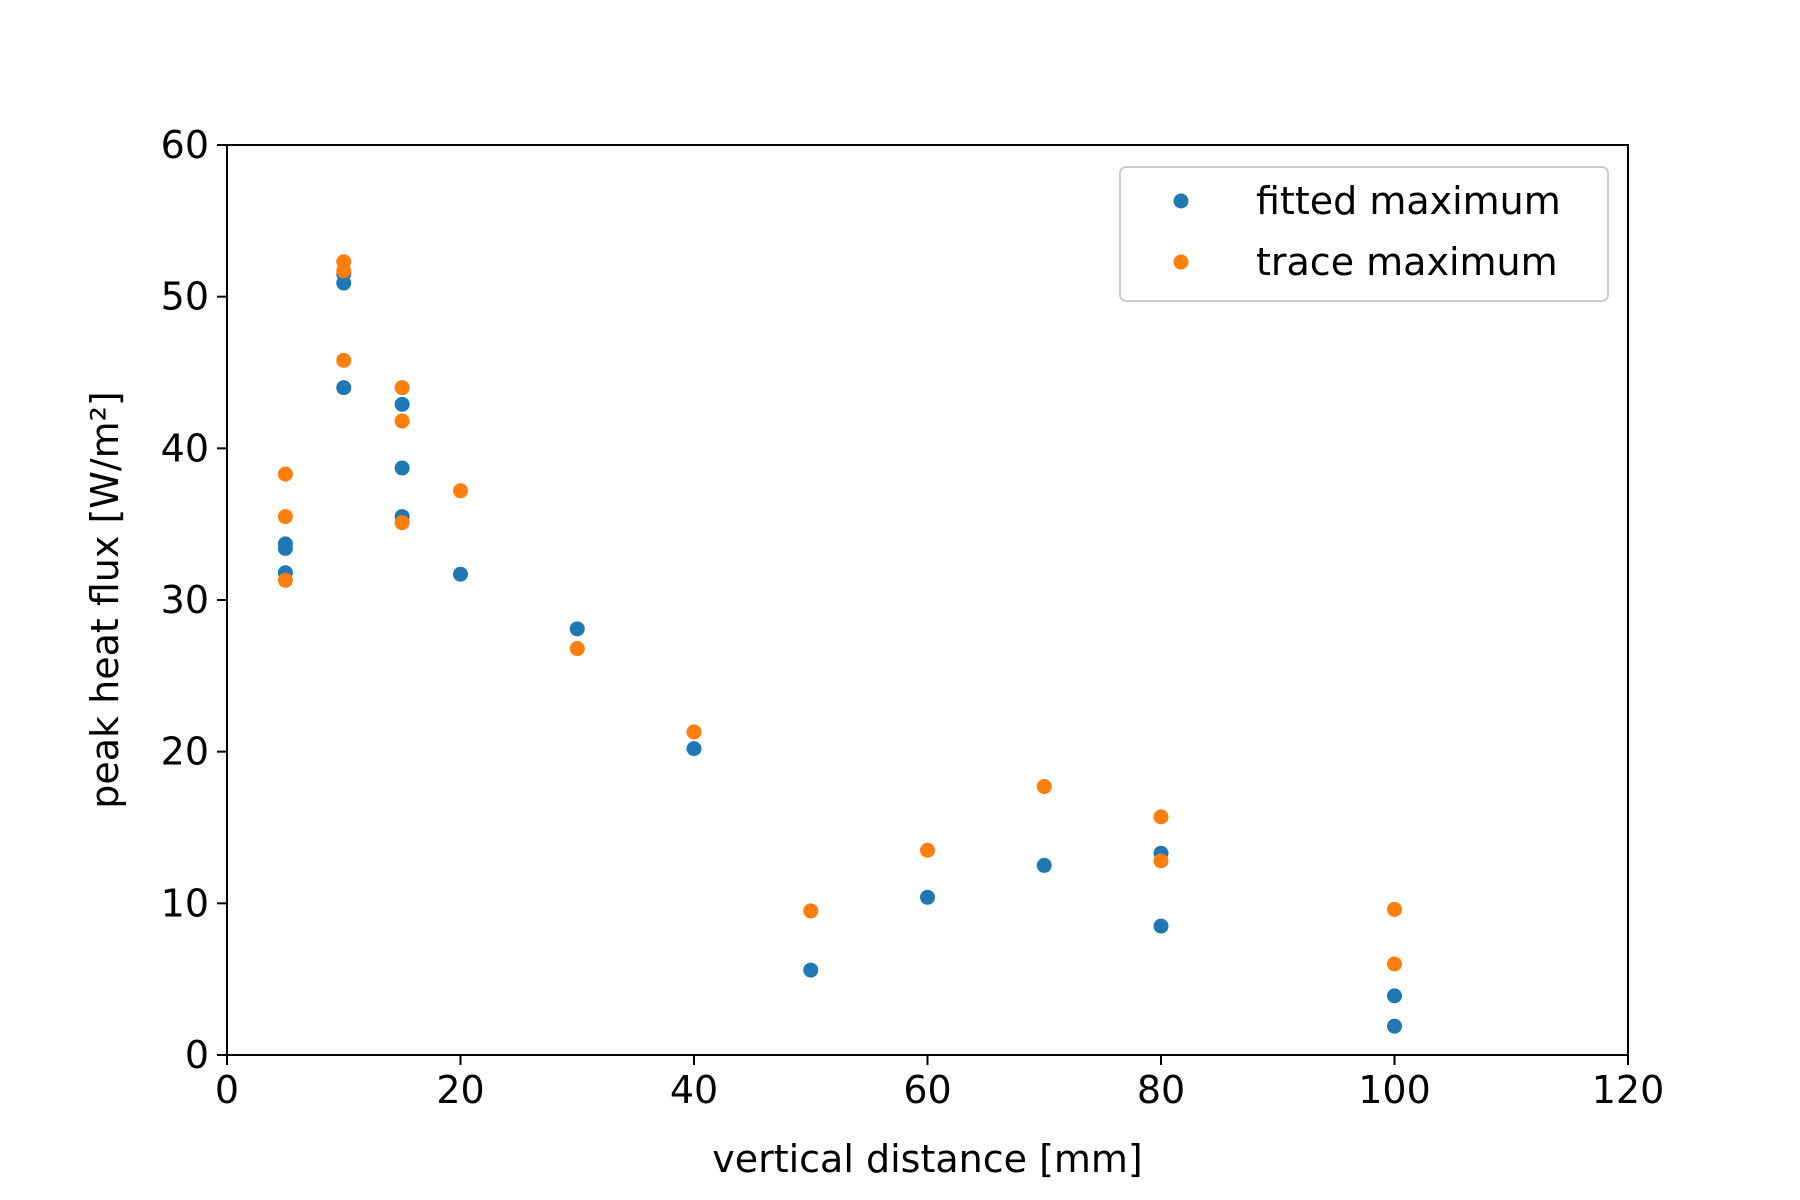 The image size is (1800, 1200). I want to click on legend: fitted maximum trace maximum, so click(1364, 234).